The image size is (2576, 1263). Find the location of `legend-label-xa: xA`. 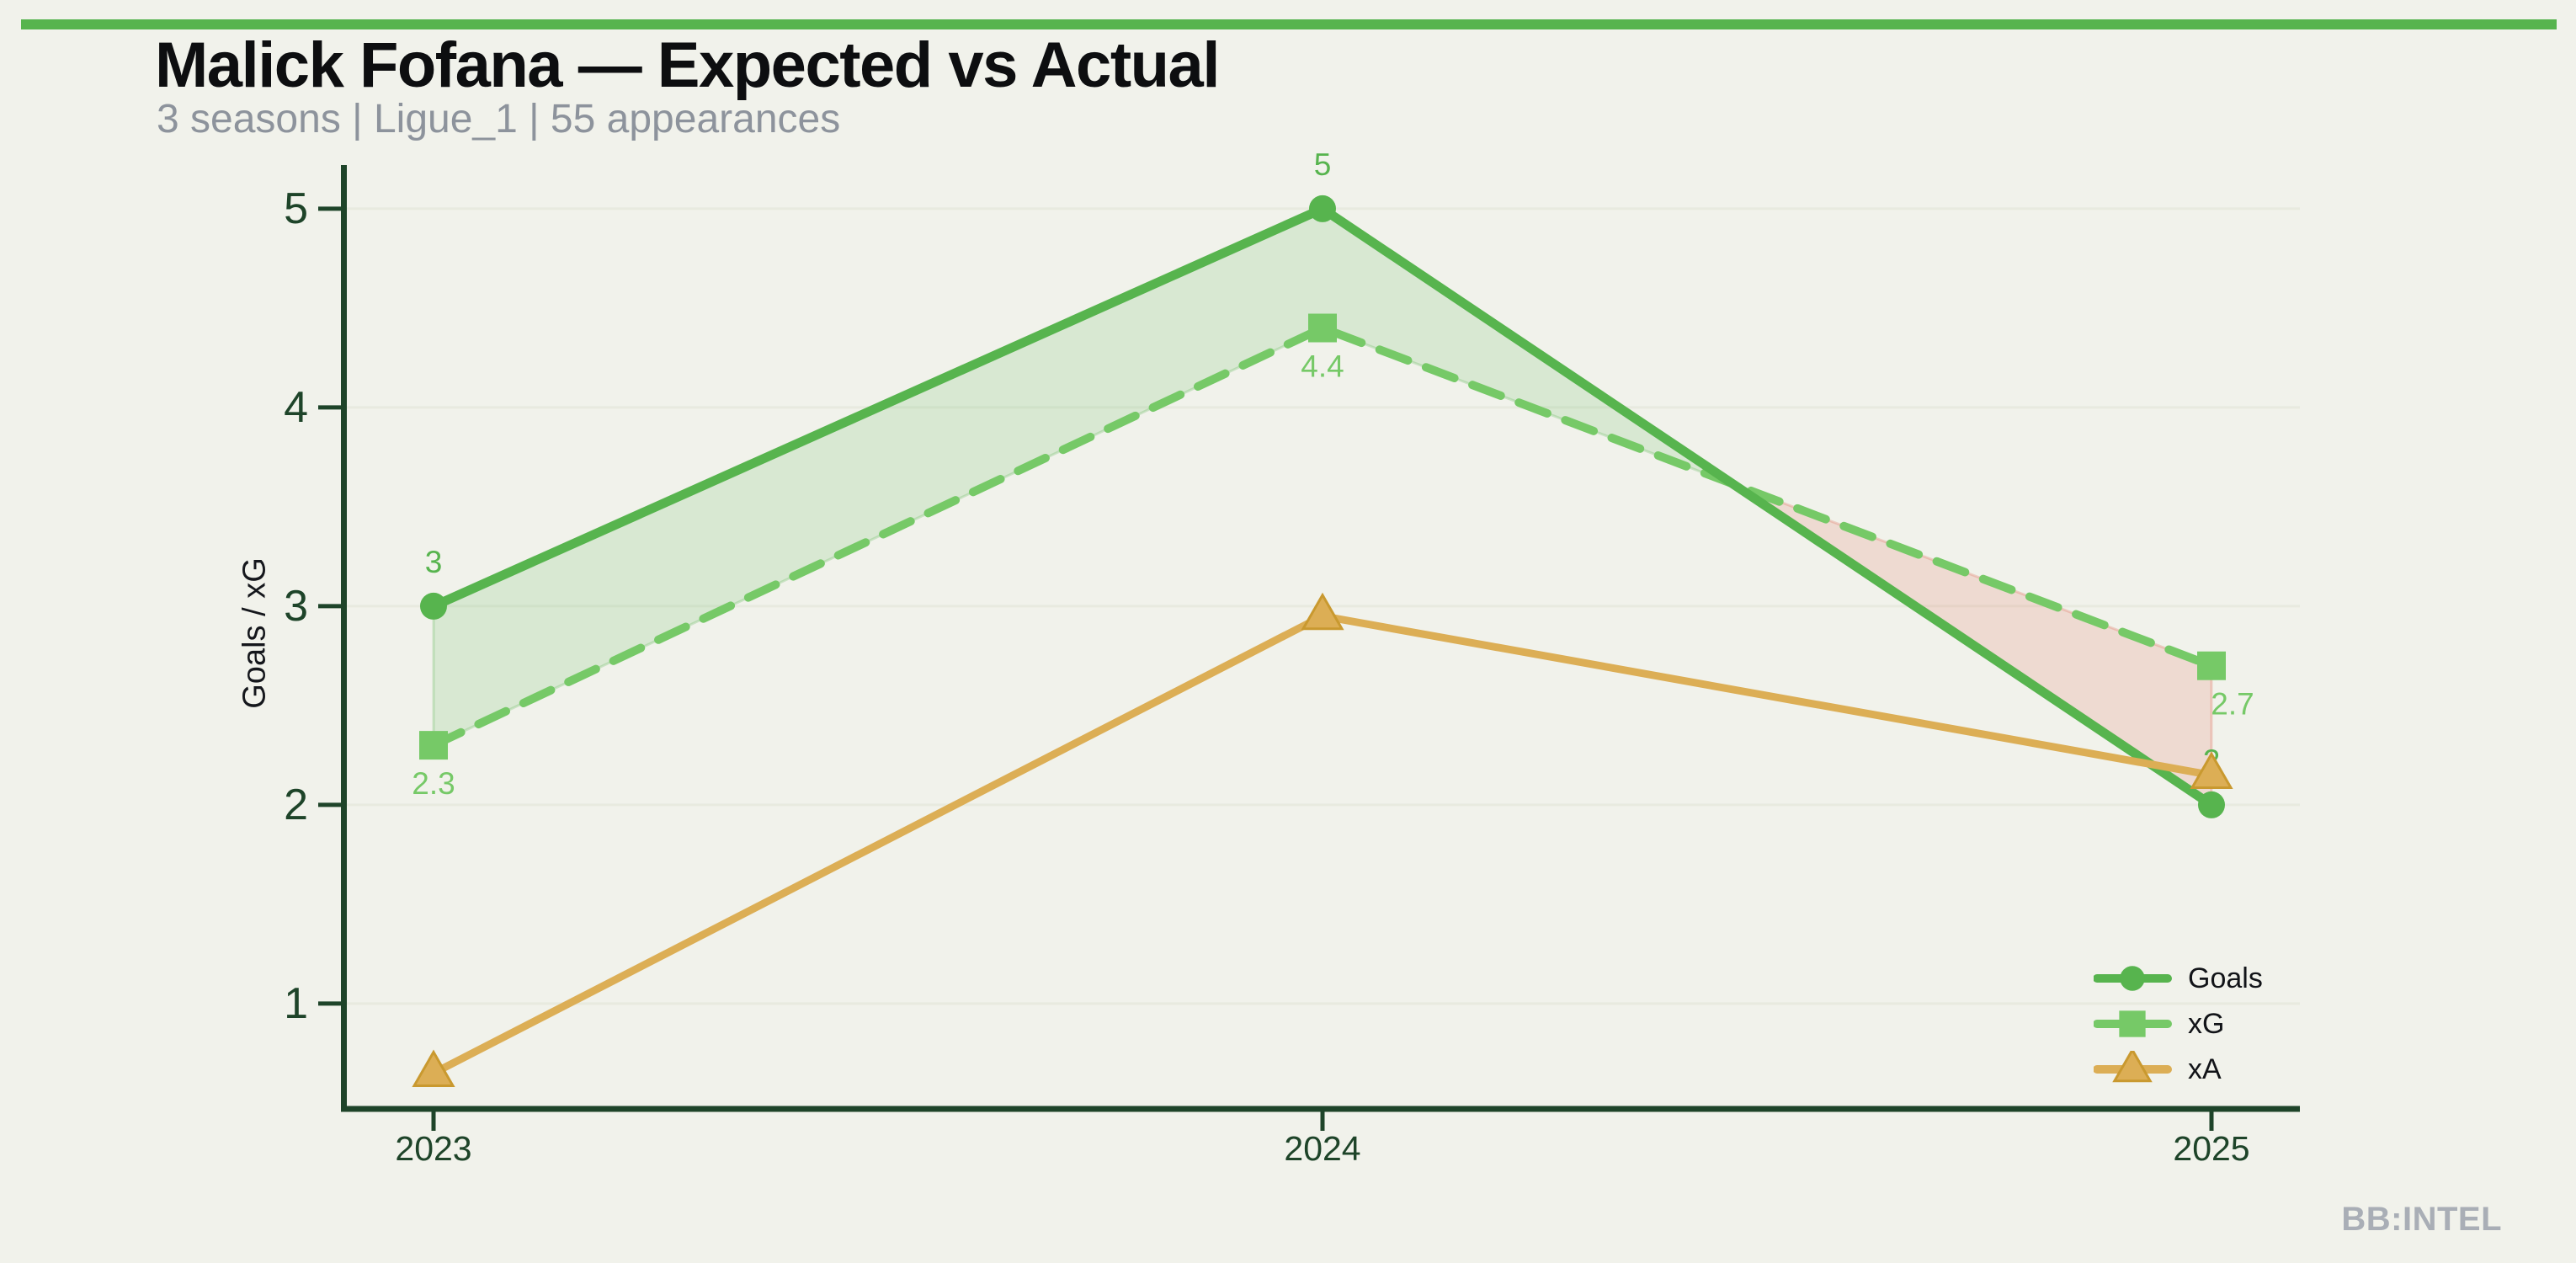

legend-label-xa: xA is located at coordinates (2205, 1068).